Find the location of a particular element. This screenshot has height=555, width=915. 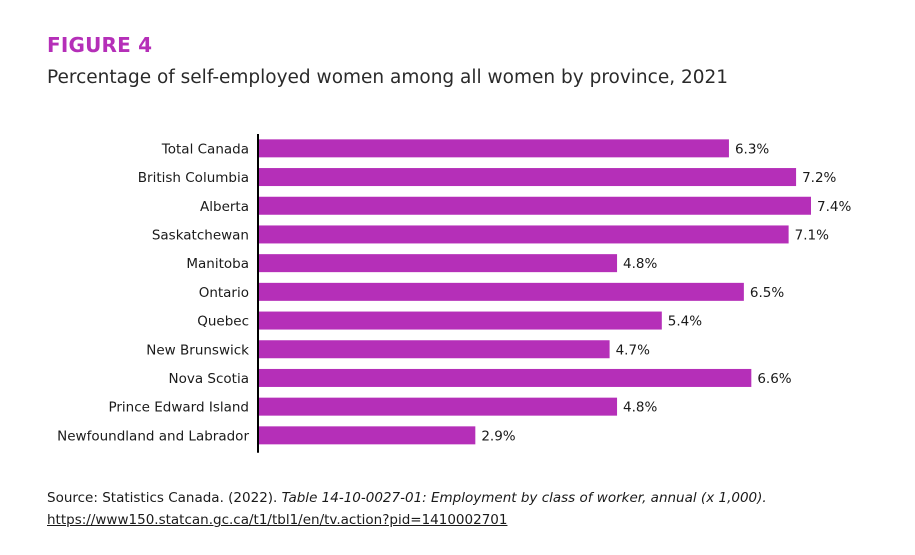

category-label: Saskatchewan is located at coordinates (200, 235).